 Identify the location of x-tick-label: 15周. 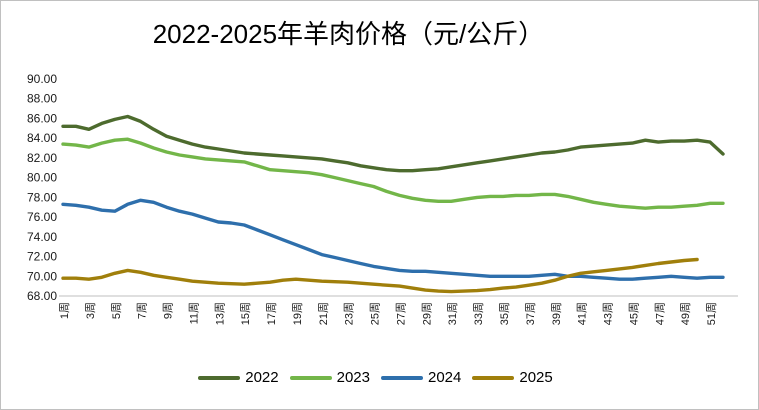
(245, 313).